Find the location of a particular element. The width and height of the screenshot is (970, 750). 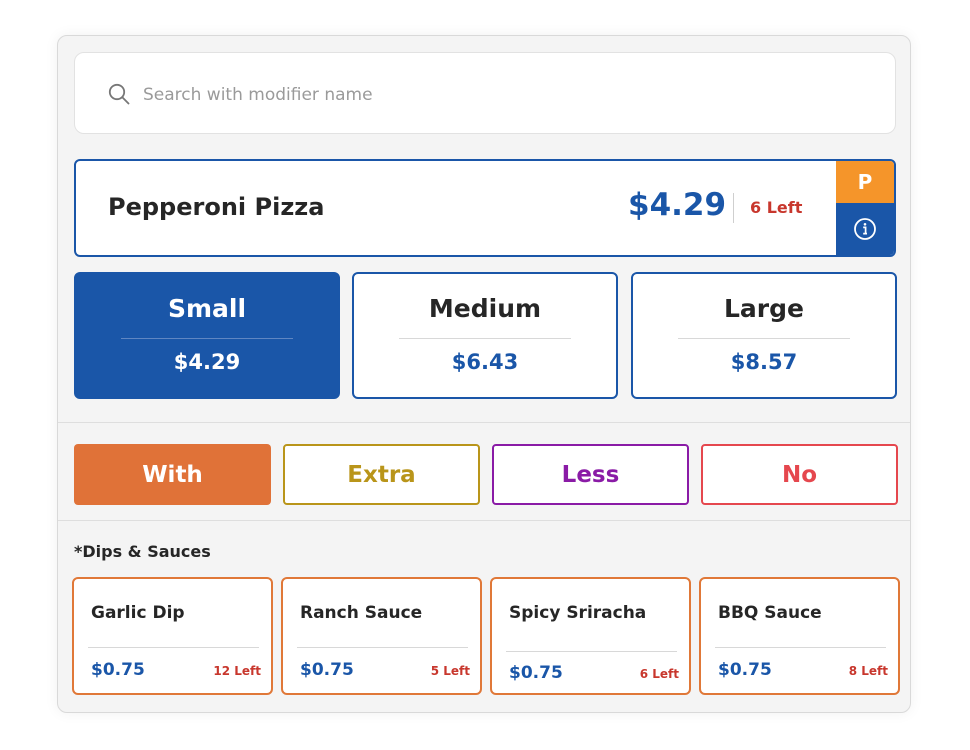

modifier-name: Ranch Sauce is located at coordinates (361, 613).